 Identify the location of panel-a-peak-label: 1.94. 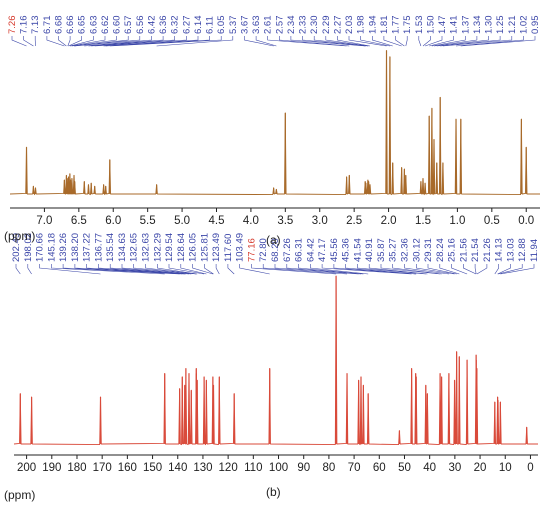
(372, 25).